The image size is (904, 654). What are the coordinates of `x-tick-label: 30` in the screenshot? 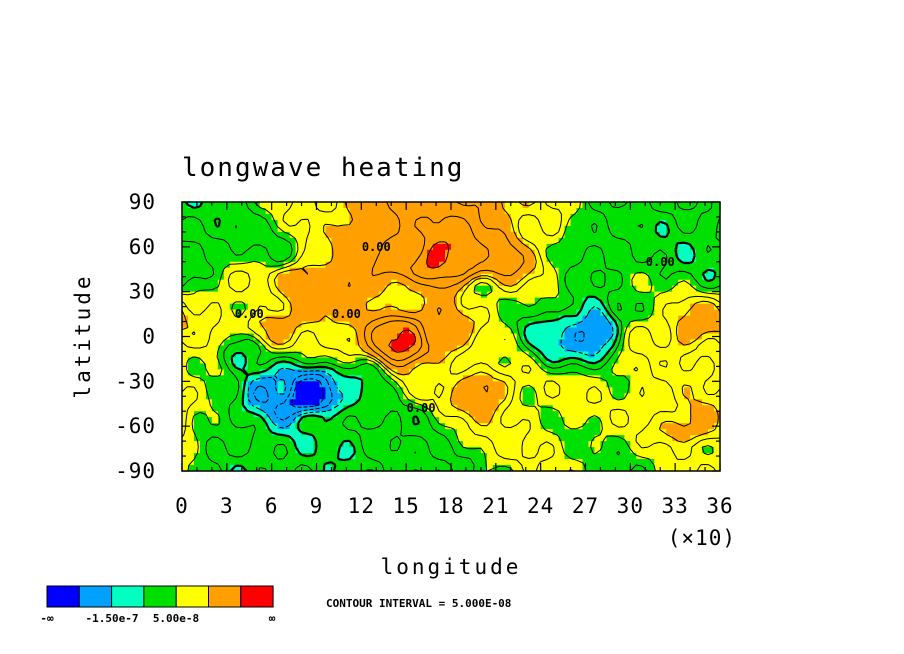 It's located at (630, 506).